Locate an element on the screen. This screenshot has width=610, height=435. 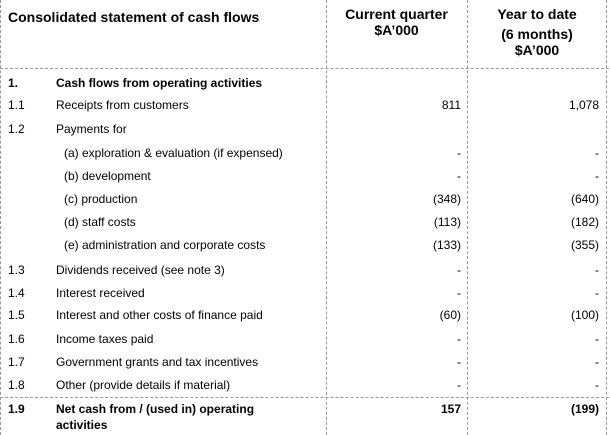
row-label: Interest received is located at coordinates (100, 293).